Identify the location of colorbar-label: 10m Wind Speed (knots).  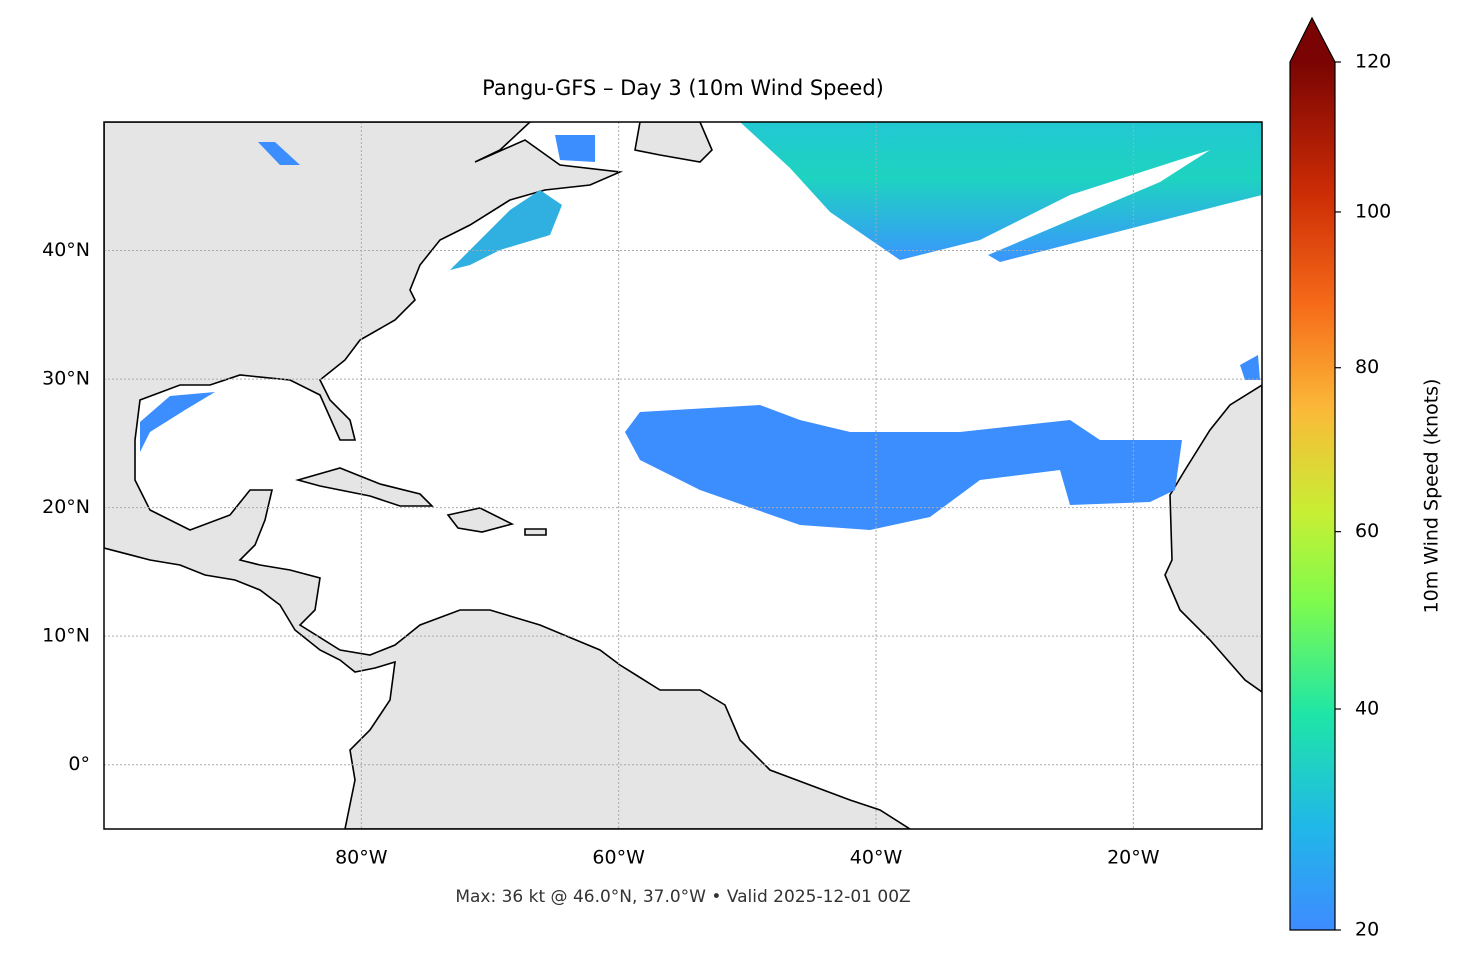
(1432, 496).